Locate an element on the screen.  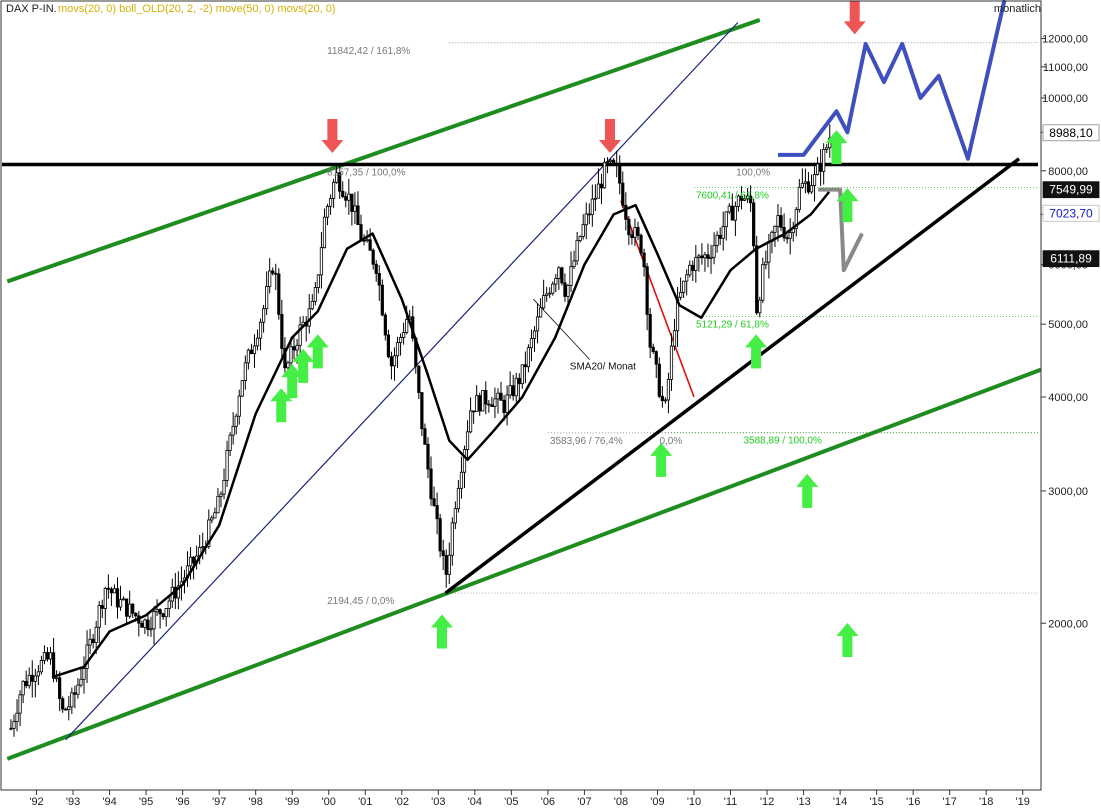
x-tick-label: '01 is located at coordinates (365, 802).